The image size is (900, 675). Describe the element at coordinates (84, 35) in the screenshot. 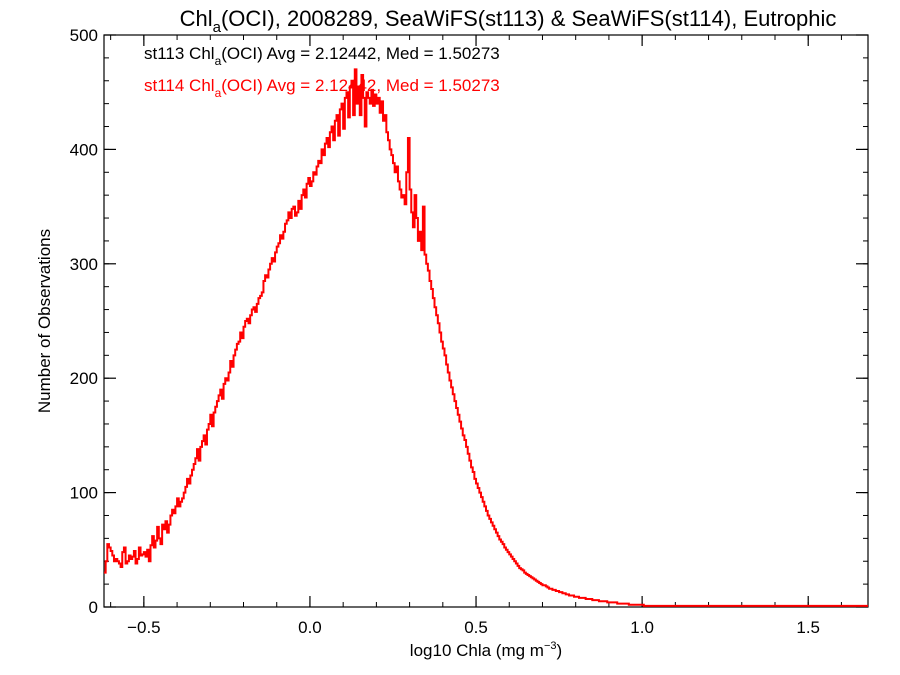

I see `y-tick-label: 500` at that location.